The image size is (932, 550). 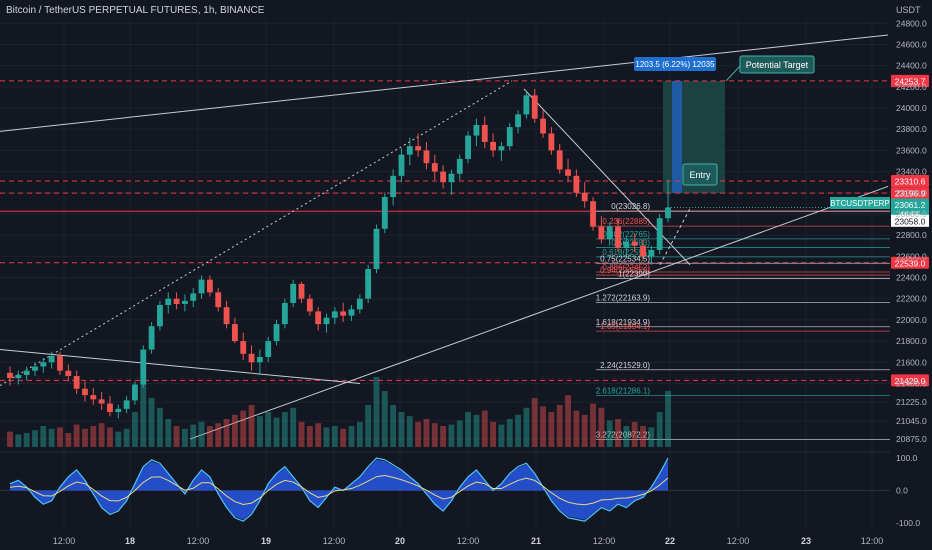 What do you see at coordinates (623, 322) in the screenshot?
I see `fib-level-label: 1.618(21934.9)` at bounding box center [623, 322].